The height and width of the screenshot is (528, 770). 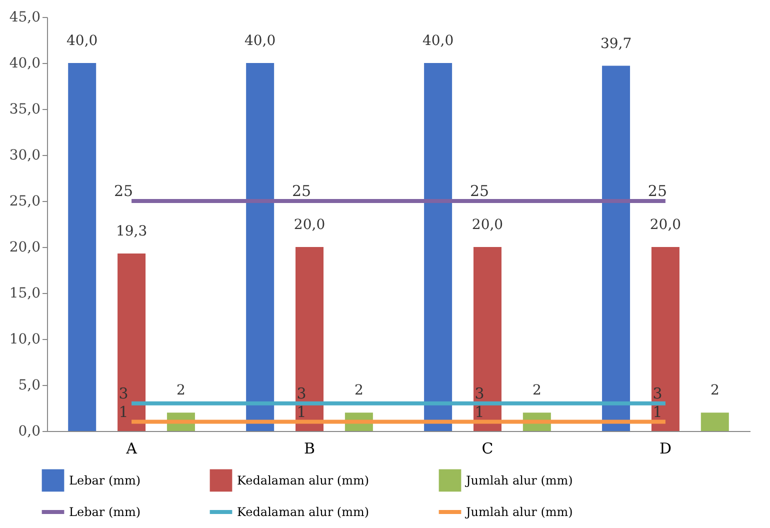 I want to click on data-label: 19,3, so click(x=132, y=231).